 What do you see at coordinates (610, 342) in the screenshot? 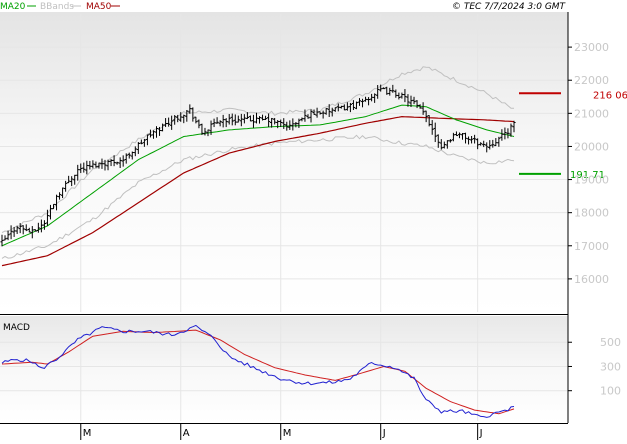
I see `macd-tick-label: 500` at bounding box center [610, 342].